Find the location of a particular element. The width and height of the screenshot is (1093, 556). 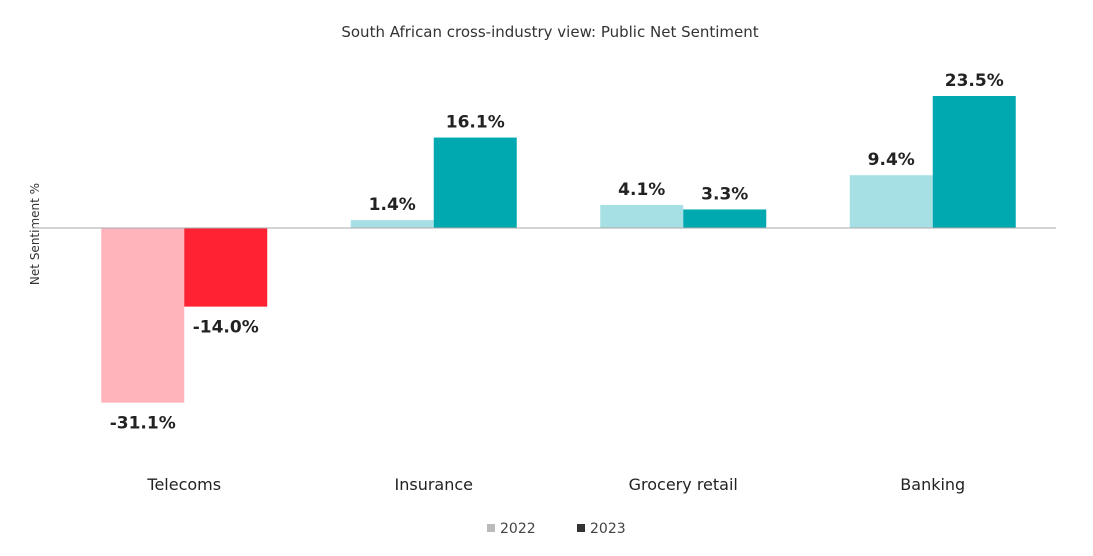

legend-swatch-2022 is located at coordinates (491, 528).